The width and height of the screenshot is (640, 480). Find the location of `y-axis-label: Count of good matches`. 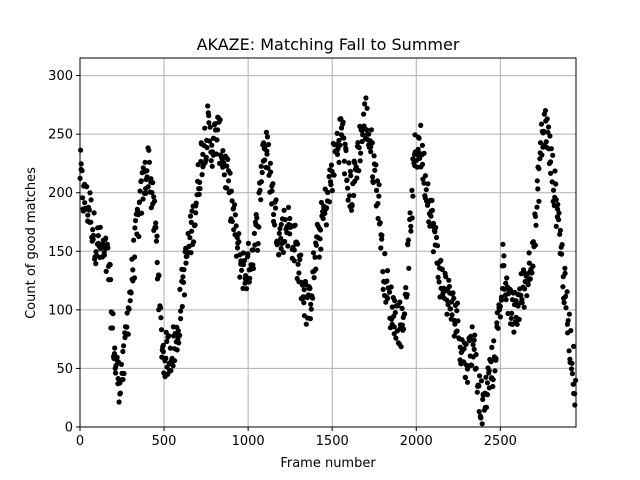

y-axis-label: Count of good matches is located at coordinates (31, 243).